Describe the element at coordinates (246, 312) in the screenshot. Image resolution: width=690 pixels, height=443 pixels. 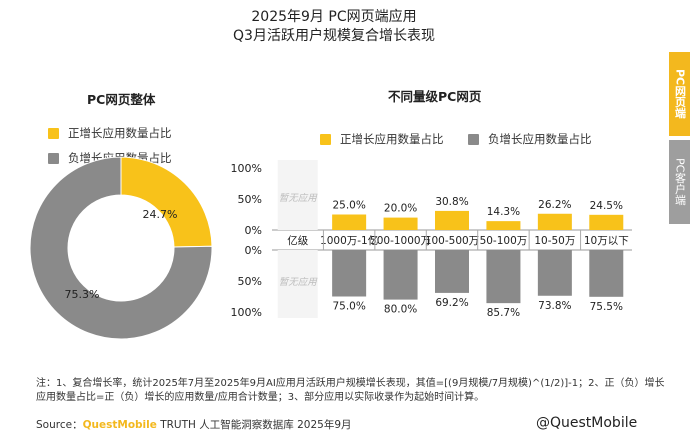
I see `y-tick-lower: 100%` at that location.